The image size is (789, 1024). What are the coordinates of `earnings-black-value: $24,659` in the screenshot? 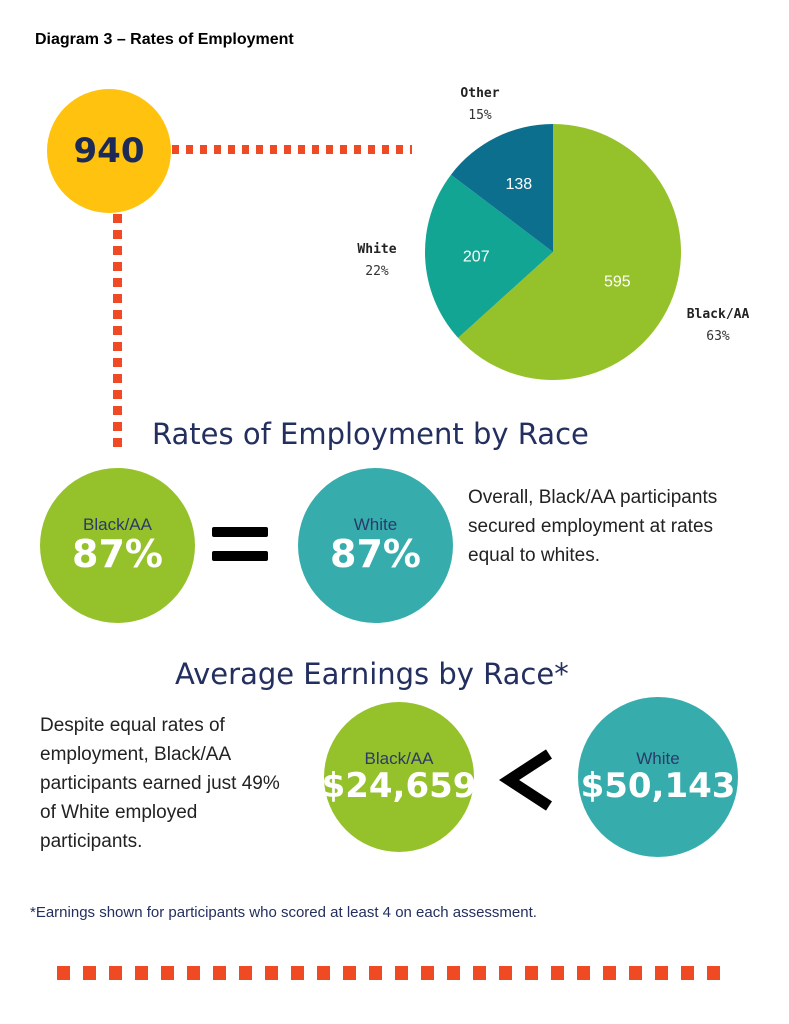 It's located at (399, 785).